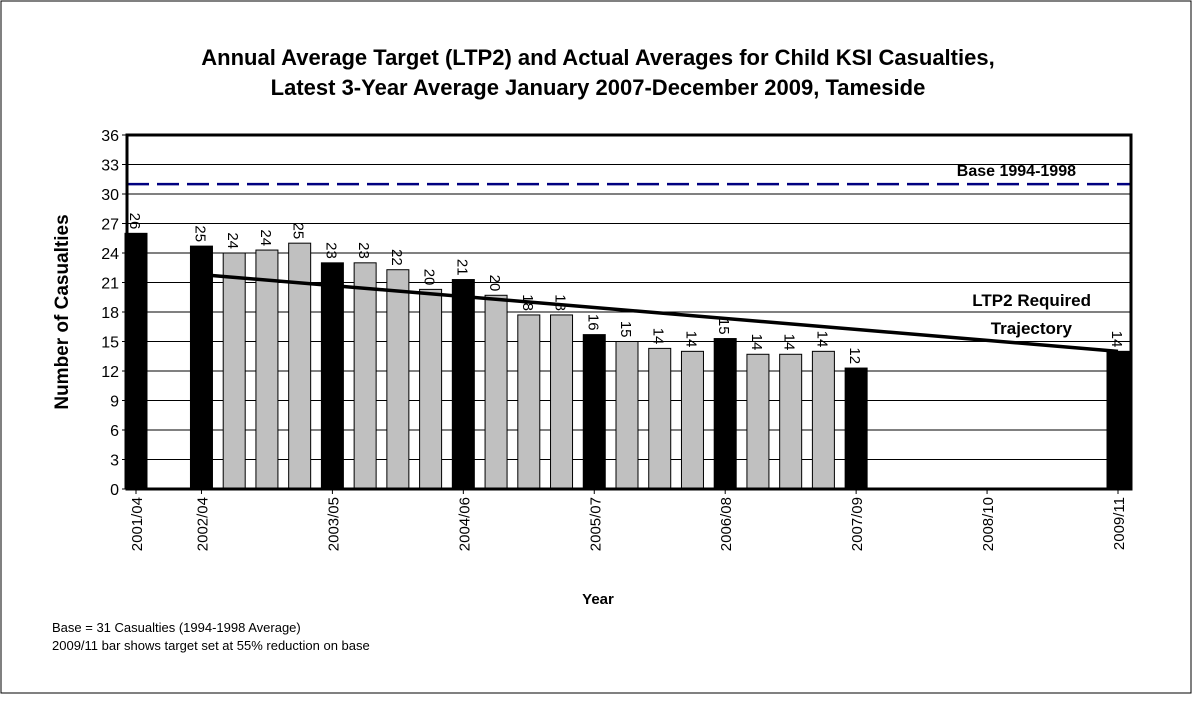 The height and width of the screenshot is (704, 1196). Describe the element at coordinates (1119, 523) in the screenshot. I see `x-tick-label: 2009/11` at that location.